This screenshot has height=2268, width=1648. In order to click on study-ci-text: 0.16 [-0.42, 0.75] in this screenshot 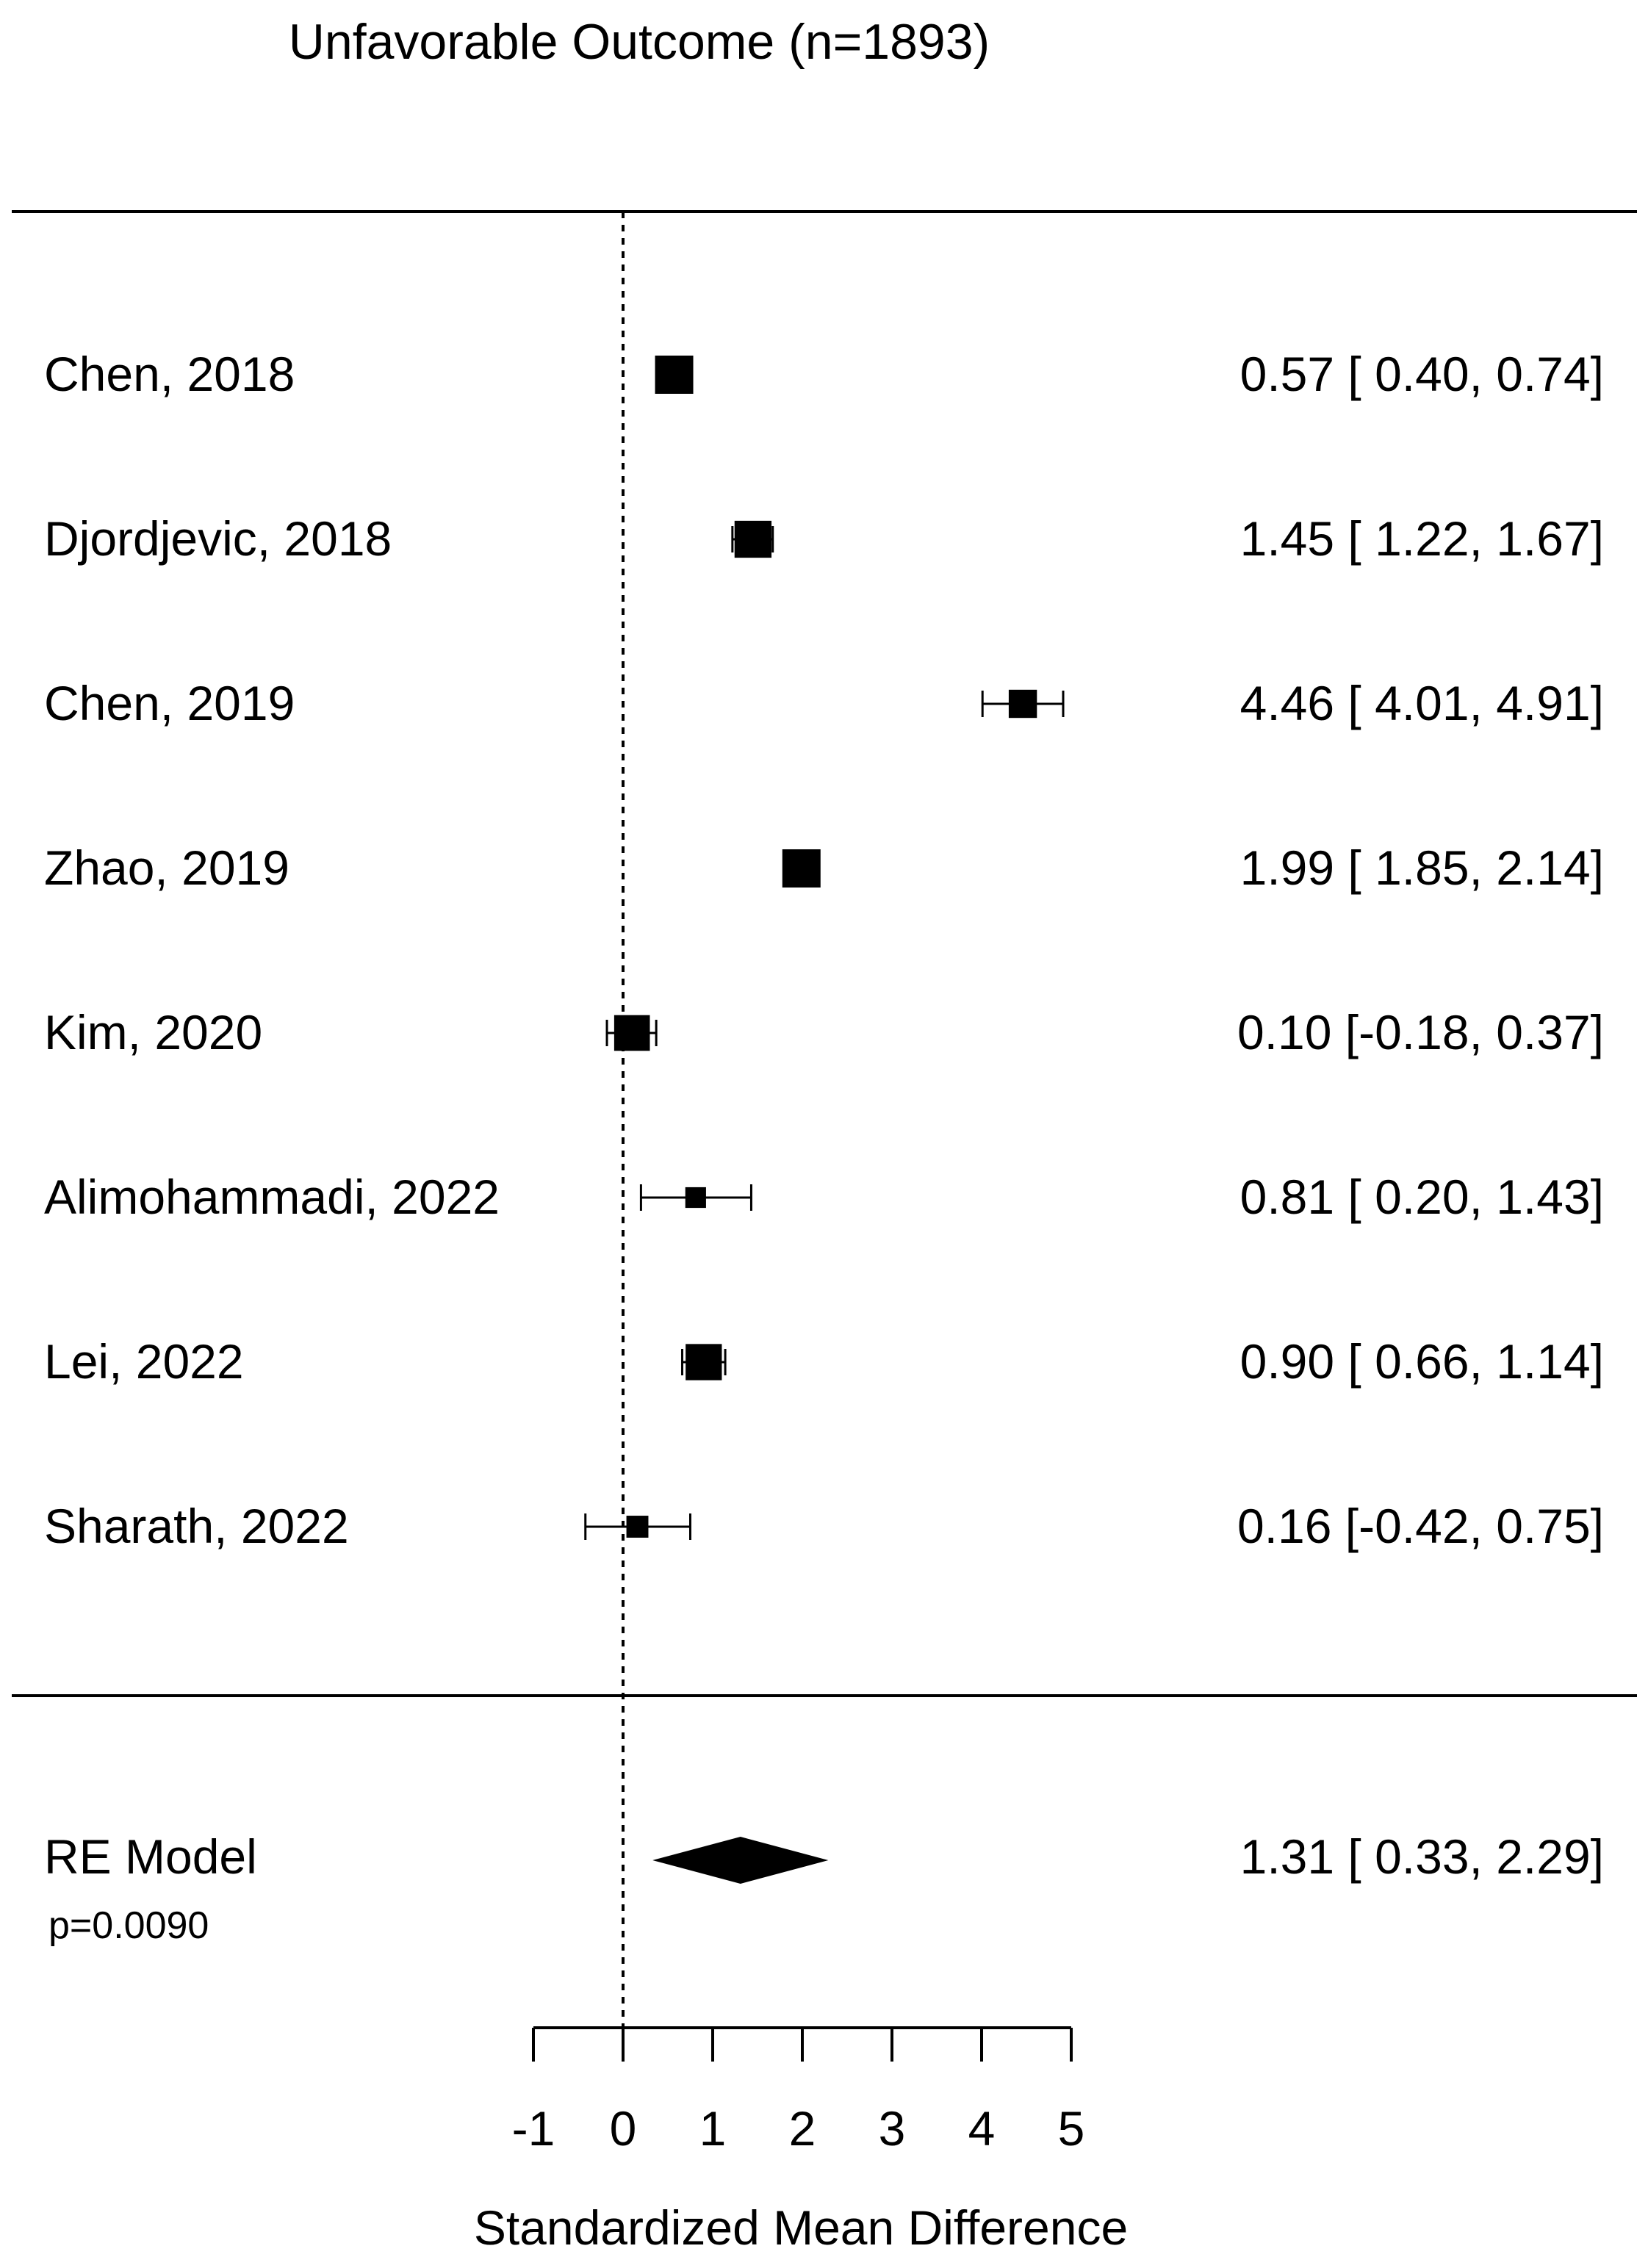, I will do `click(1420, 1526)`.